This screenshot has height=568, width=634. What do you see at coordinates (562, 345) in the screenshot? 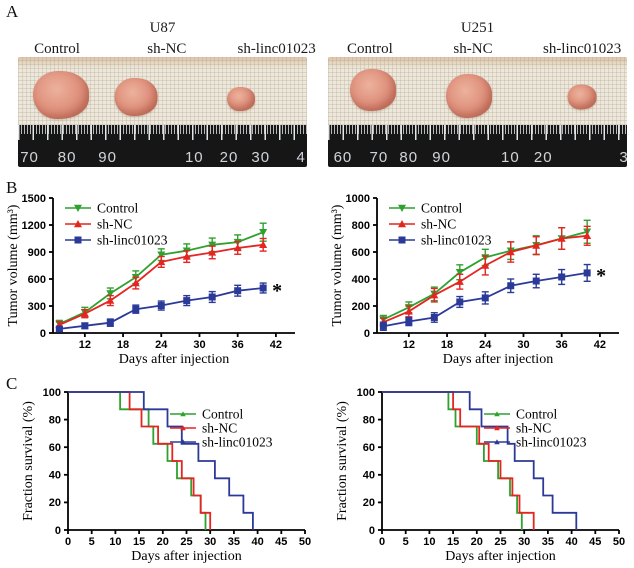
I see `x-tick-label: 36` at bounding box center [562, 345].